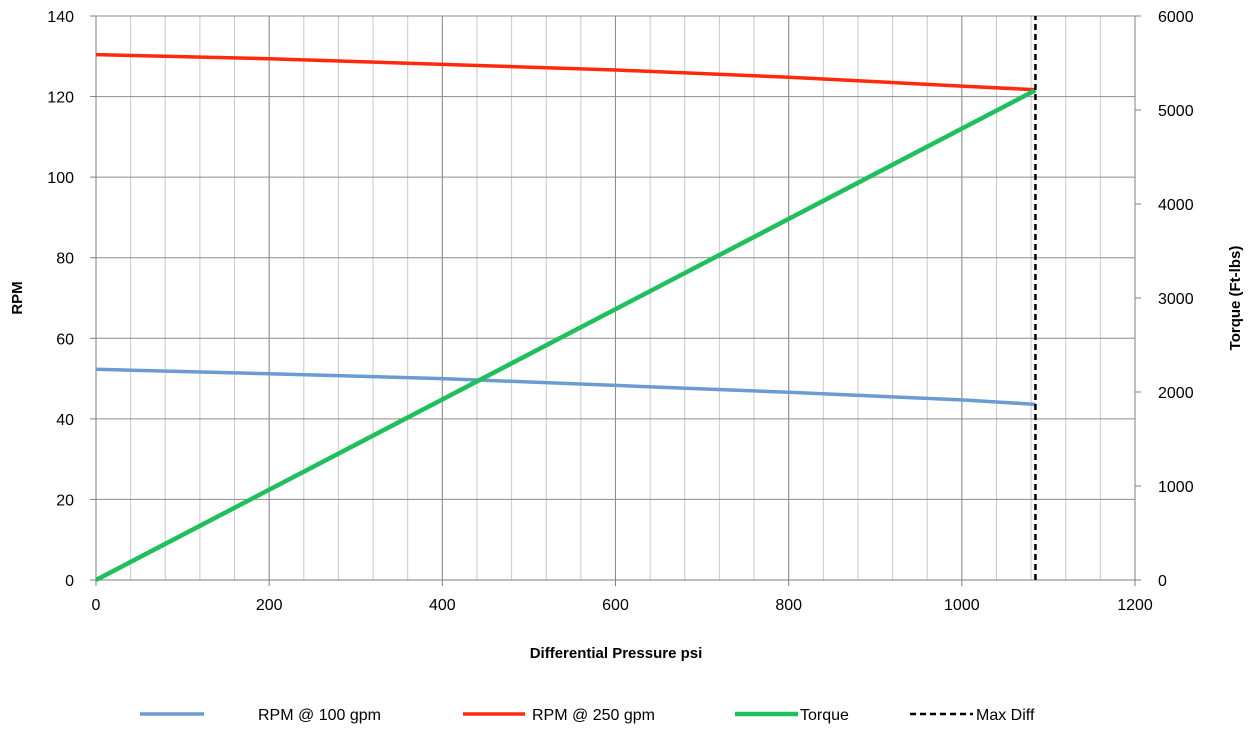 The height and width of the screenshot is (735, 1251). I want to click on y-tick-label: 60, so click(65, 339).